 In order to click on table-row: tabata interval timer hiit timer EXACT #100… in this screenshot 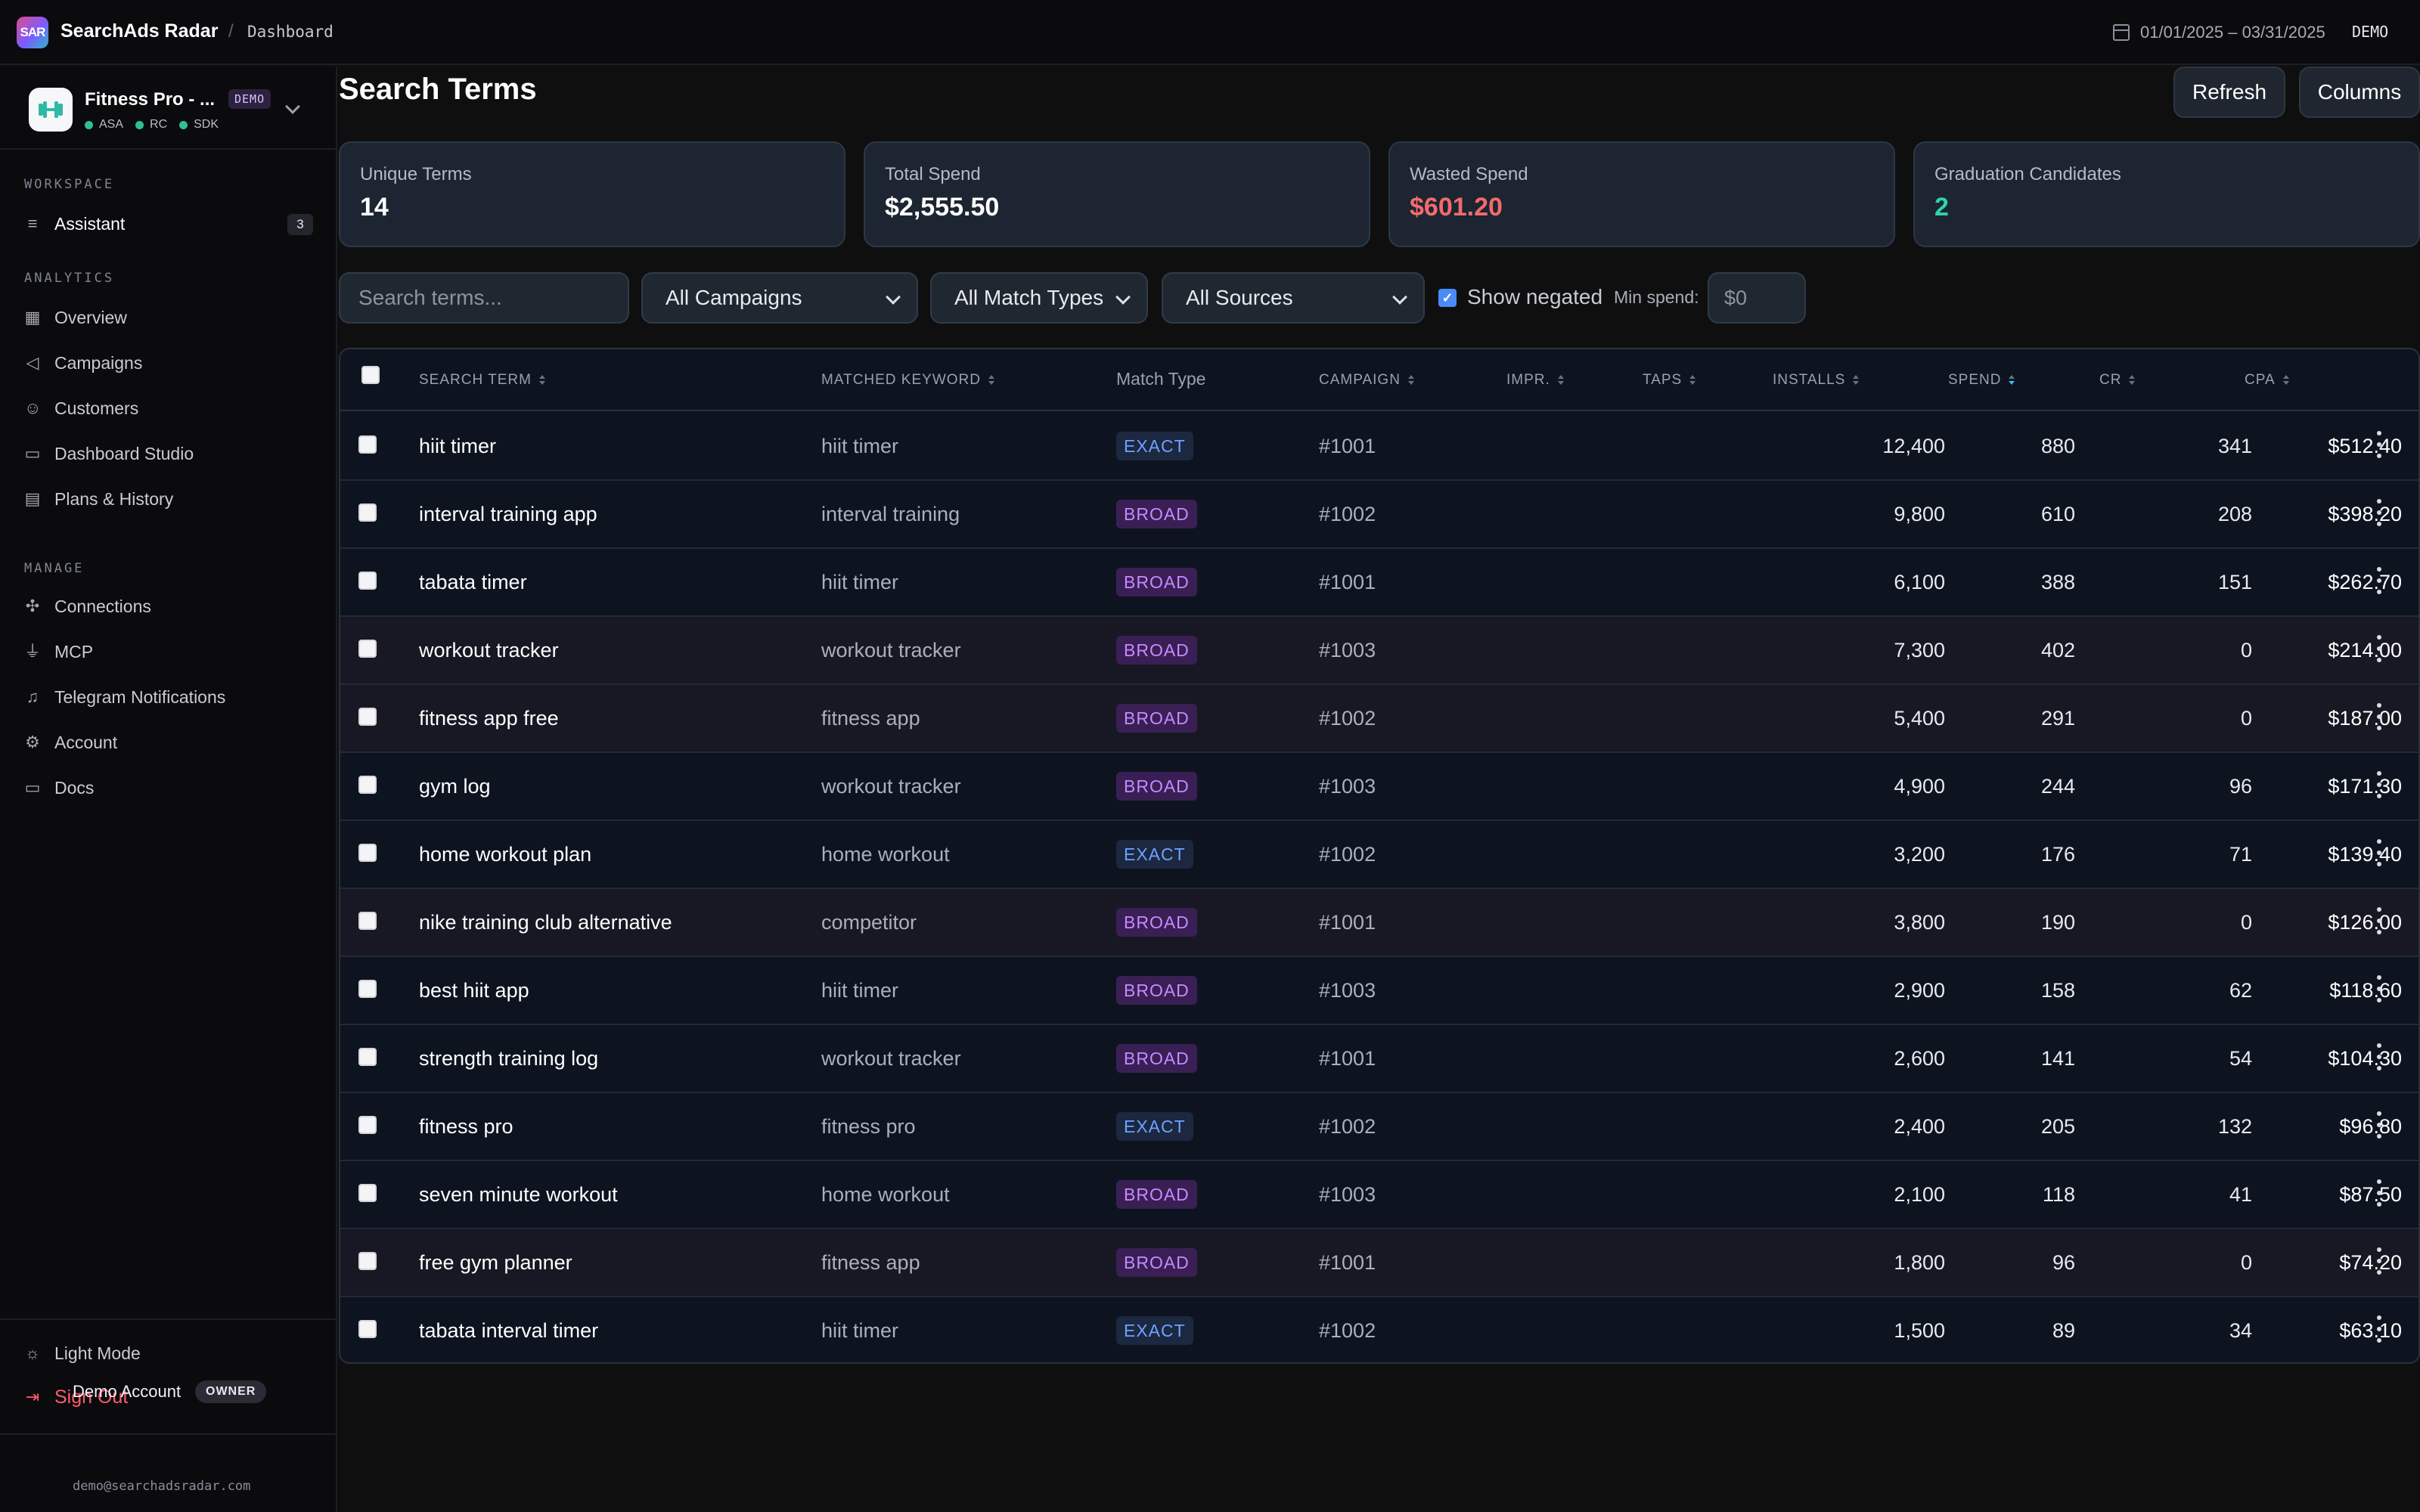, I will do `click(1379, 1329)`.